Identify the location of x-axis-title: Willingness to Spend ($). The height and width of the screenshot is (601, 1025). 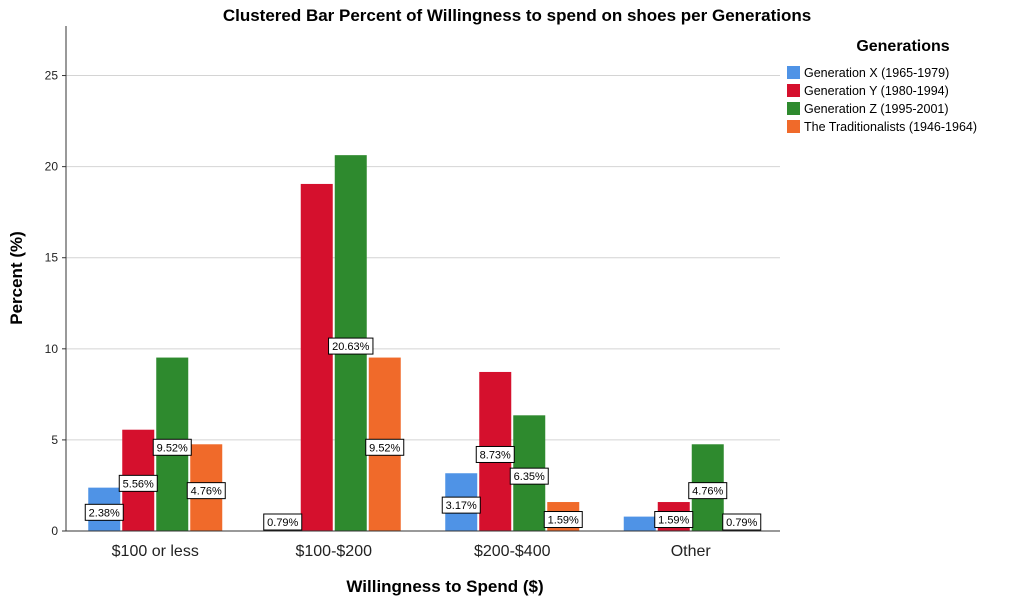
(444, 586).